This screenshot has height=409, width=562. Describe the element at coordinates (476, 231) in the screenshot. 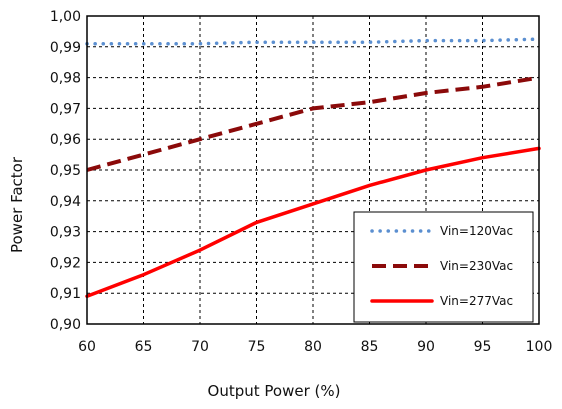

I see `legend-label: Vin=120Vac` at that location.